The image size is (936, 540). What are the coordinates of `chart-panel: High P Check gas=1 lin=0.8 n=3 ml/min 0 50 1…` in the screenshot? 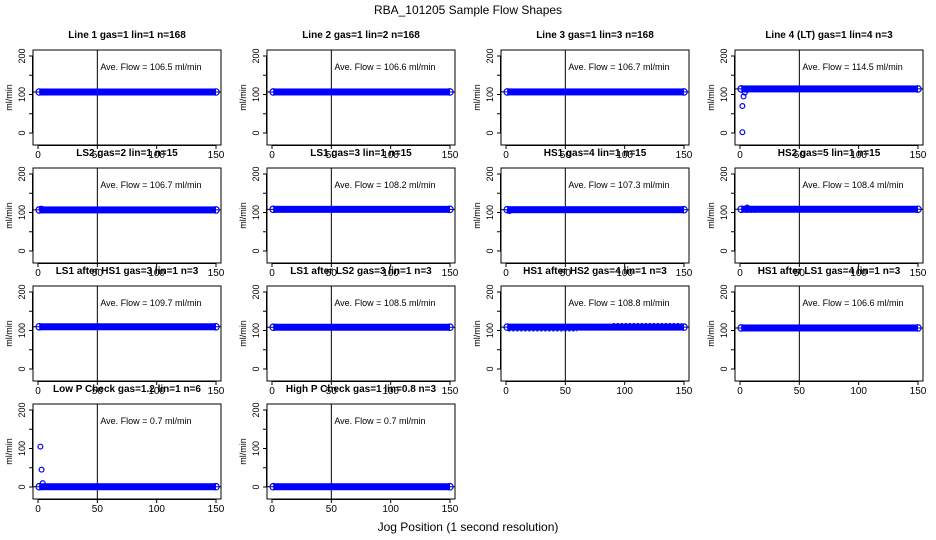 It's located at (348, 449).